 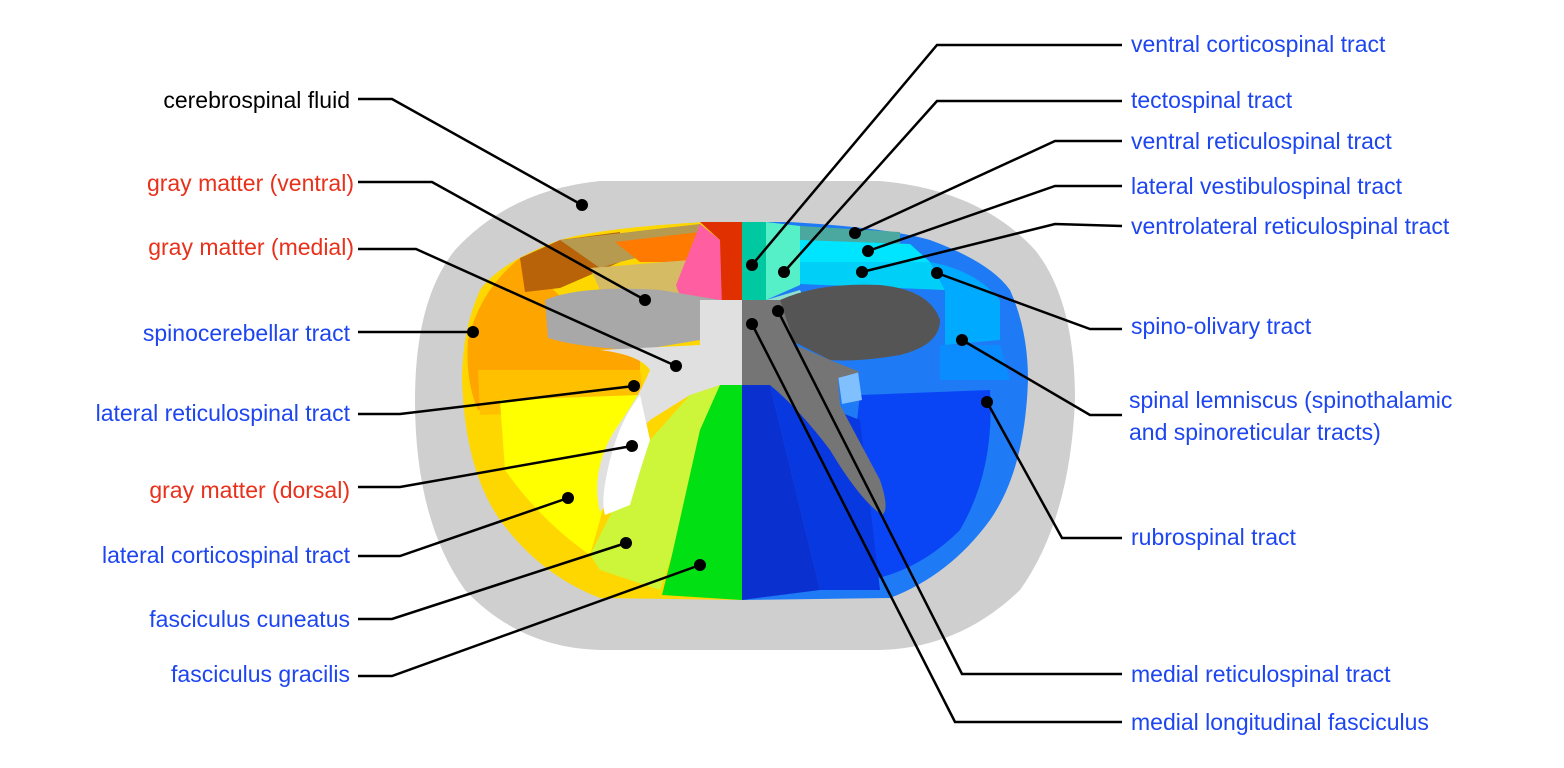 What do you see at coordinates (256, 100) in the screenshot?
I see `label-cerebrospinal-fluid: cerebrospinal fluid` at bounding box center [256, 100].